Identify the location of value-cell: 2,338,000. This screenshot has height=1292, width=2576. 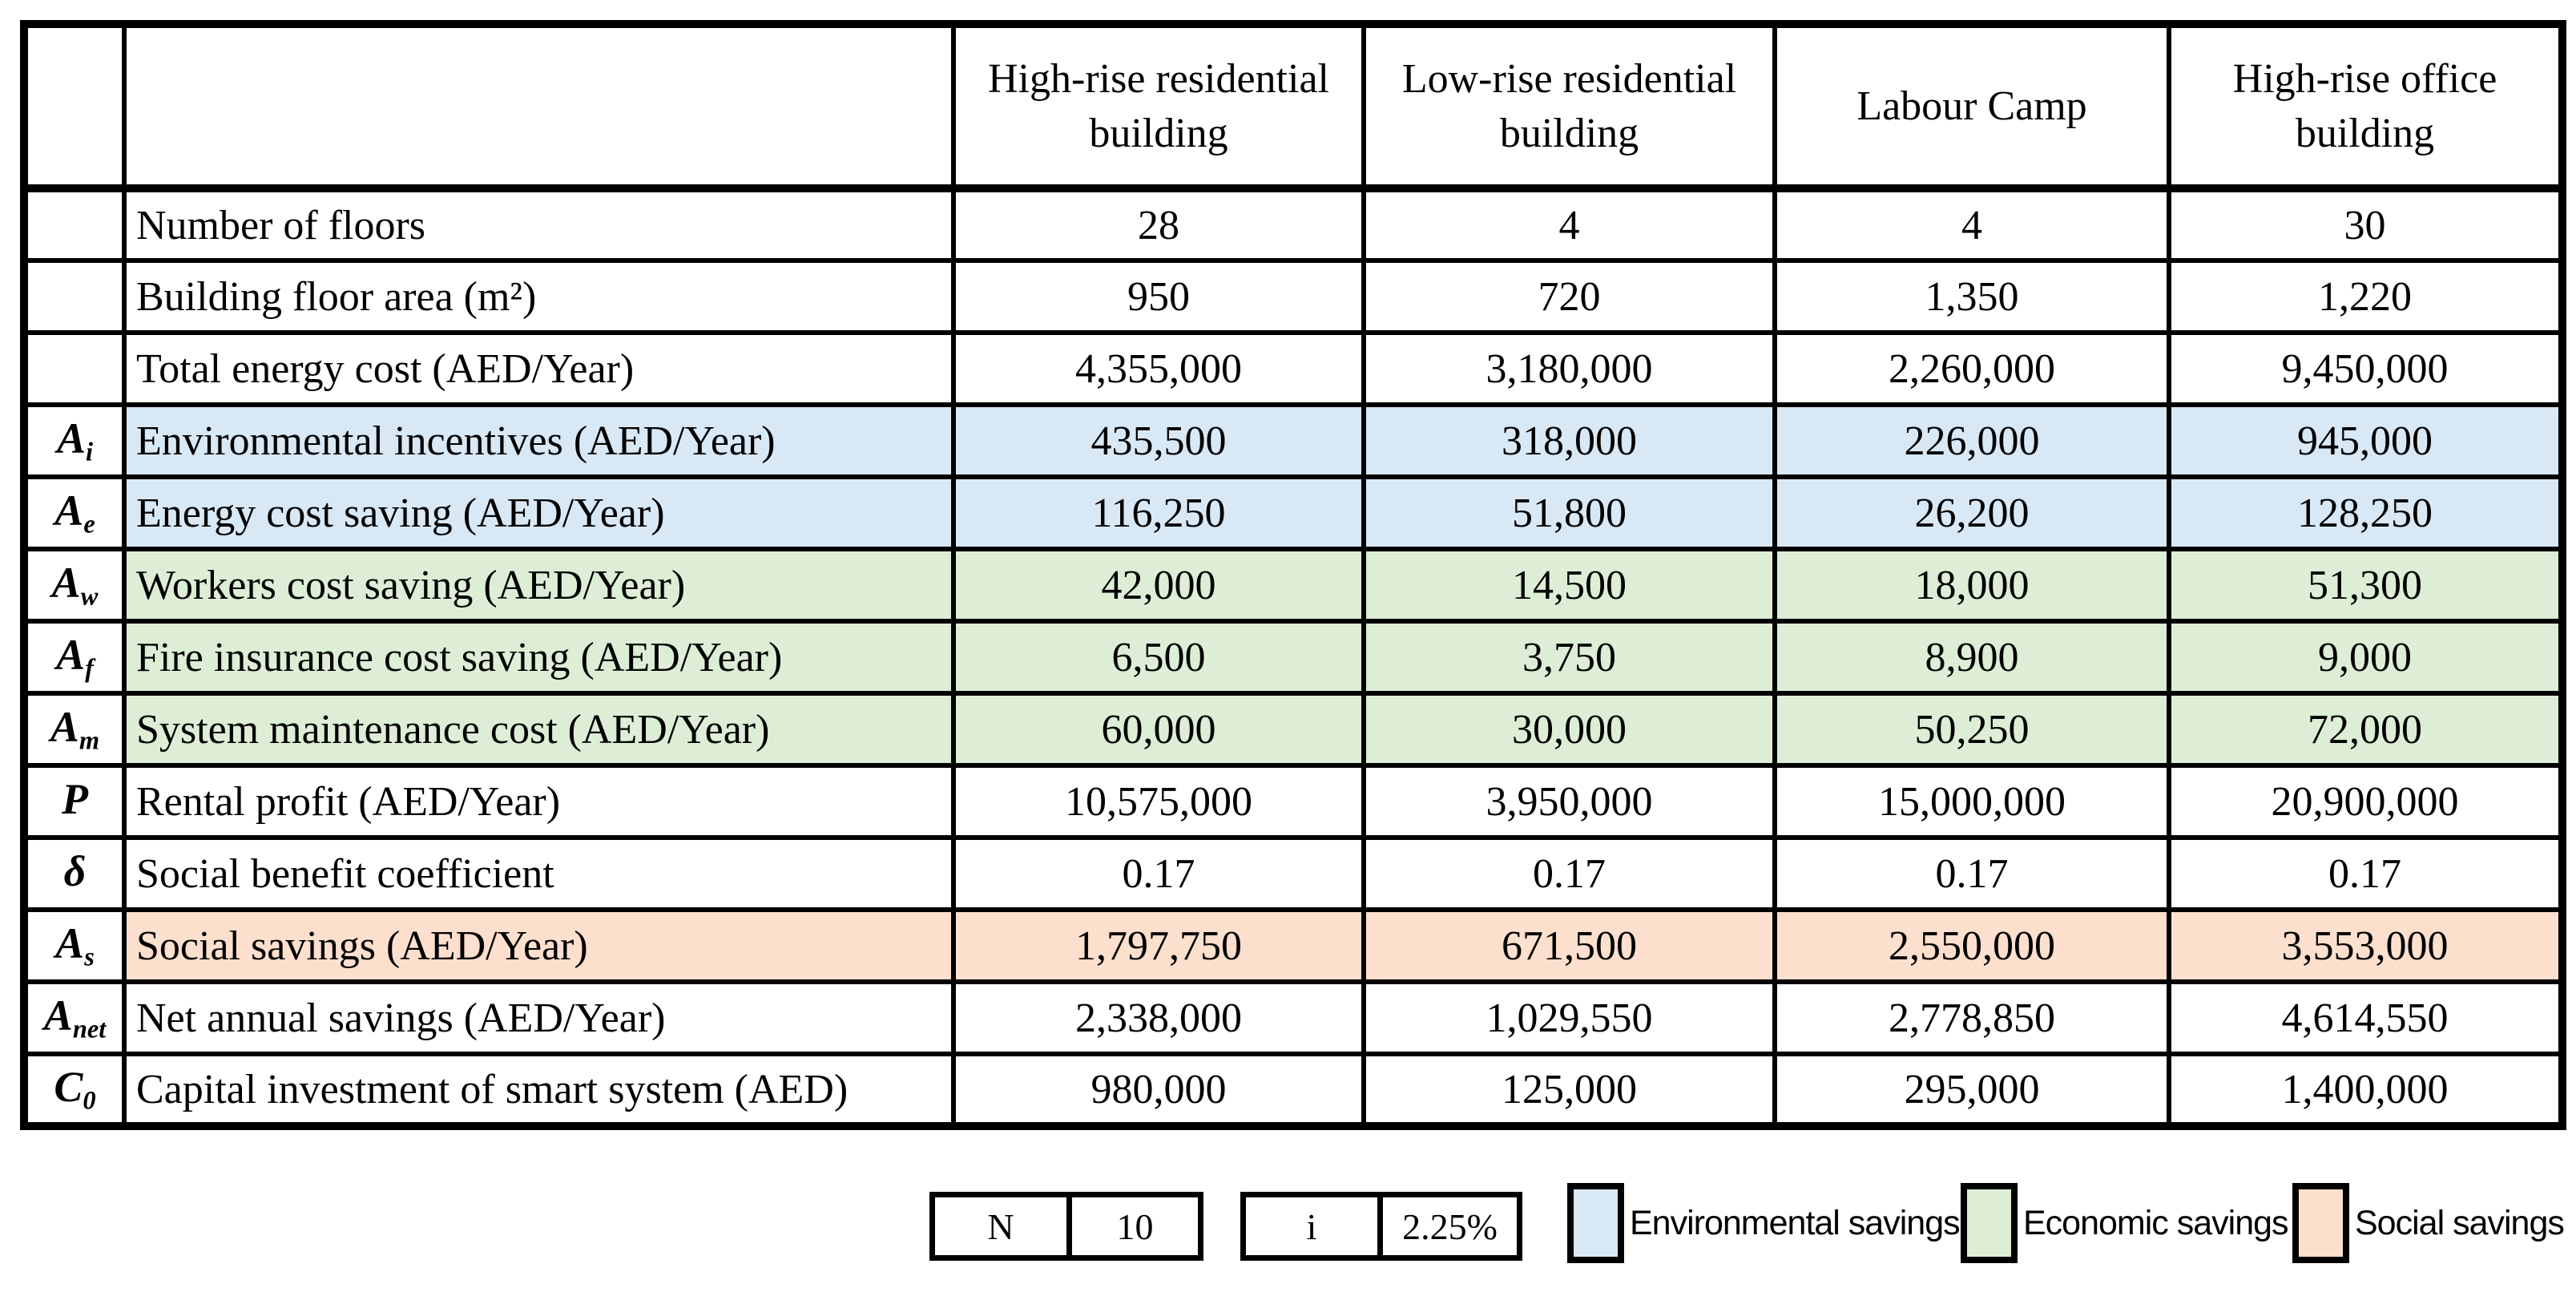
(1158, 1018).